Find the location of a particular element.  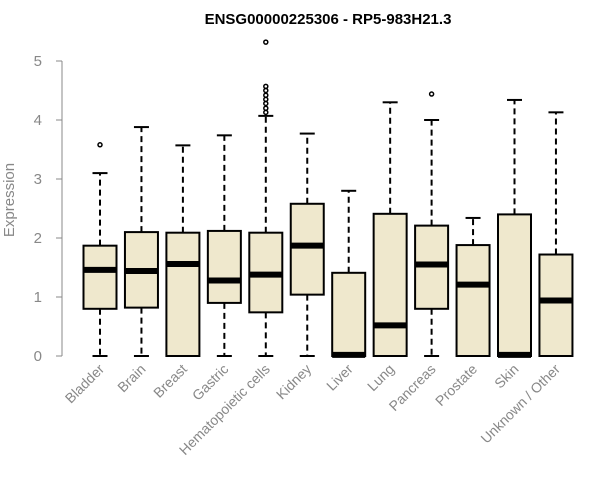

box-pancreas is located at coordinates (432, 224).